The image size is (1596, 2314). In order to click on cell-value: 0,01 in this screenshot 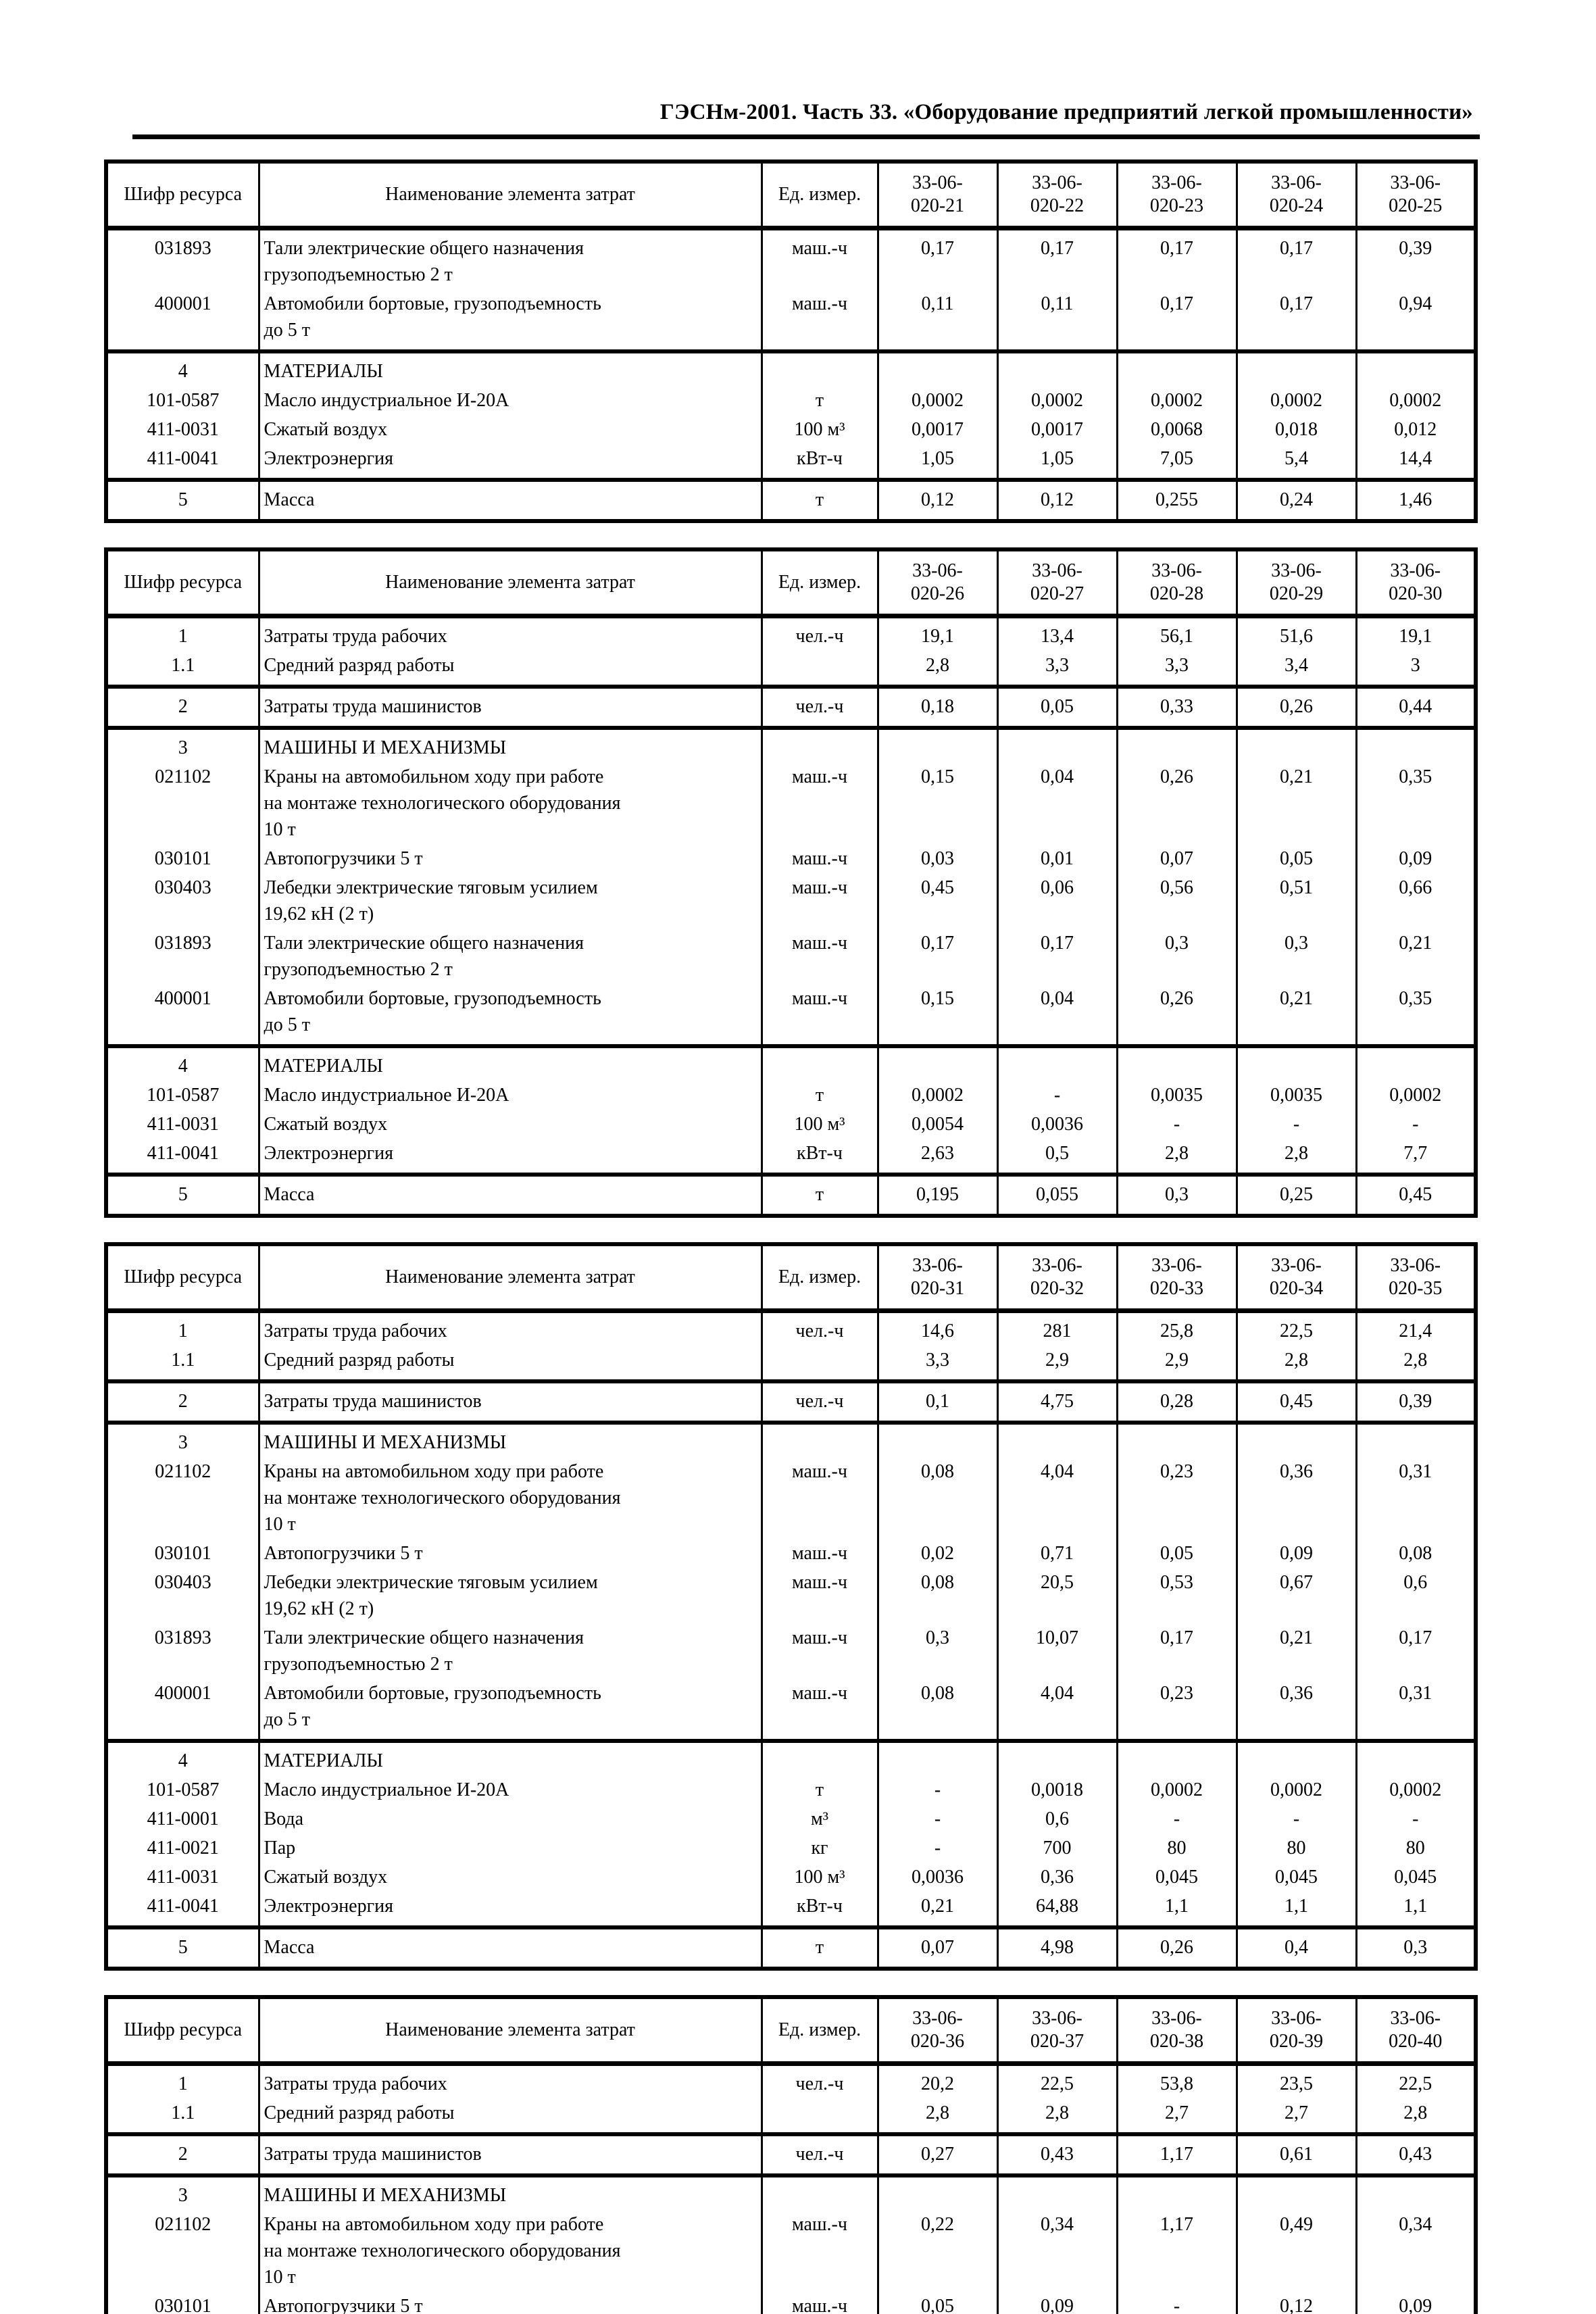, I will do `click(1056, 858)`.